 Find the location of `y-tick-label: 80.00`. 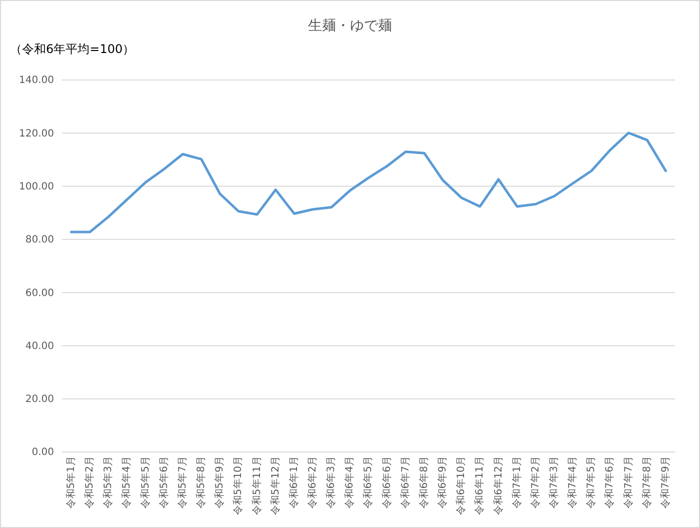

y-tick-label: 80.00 is located at coordinates (39, 240).